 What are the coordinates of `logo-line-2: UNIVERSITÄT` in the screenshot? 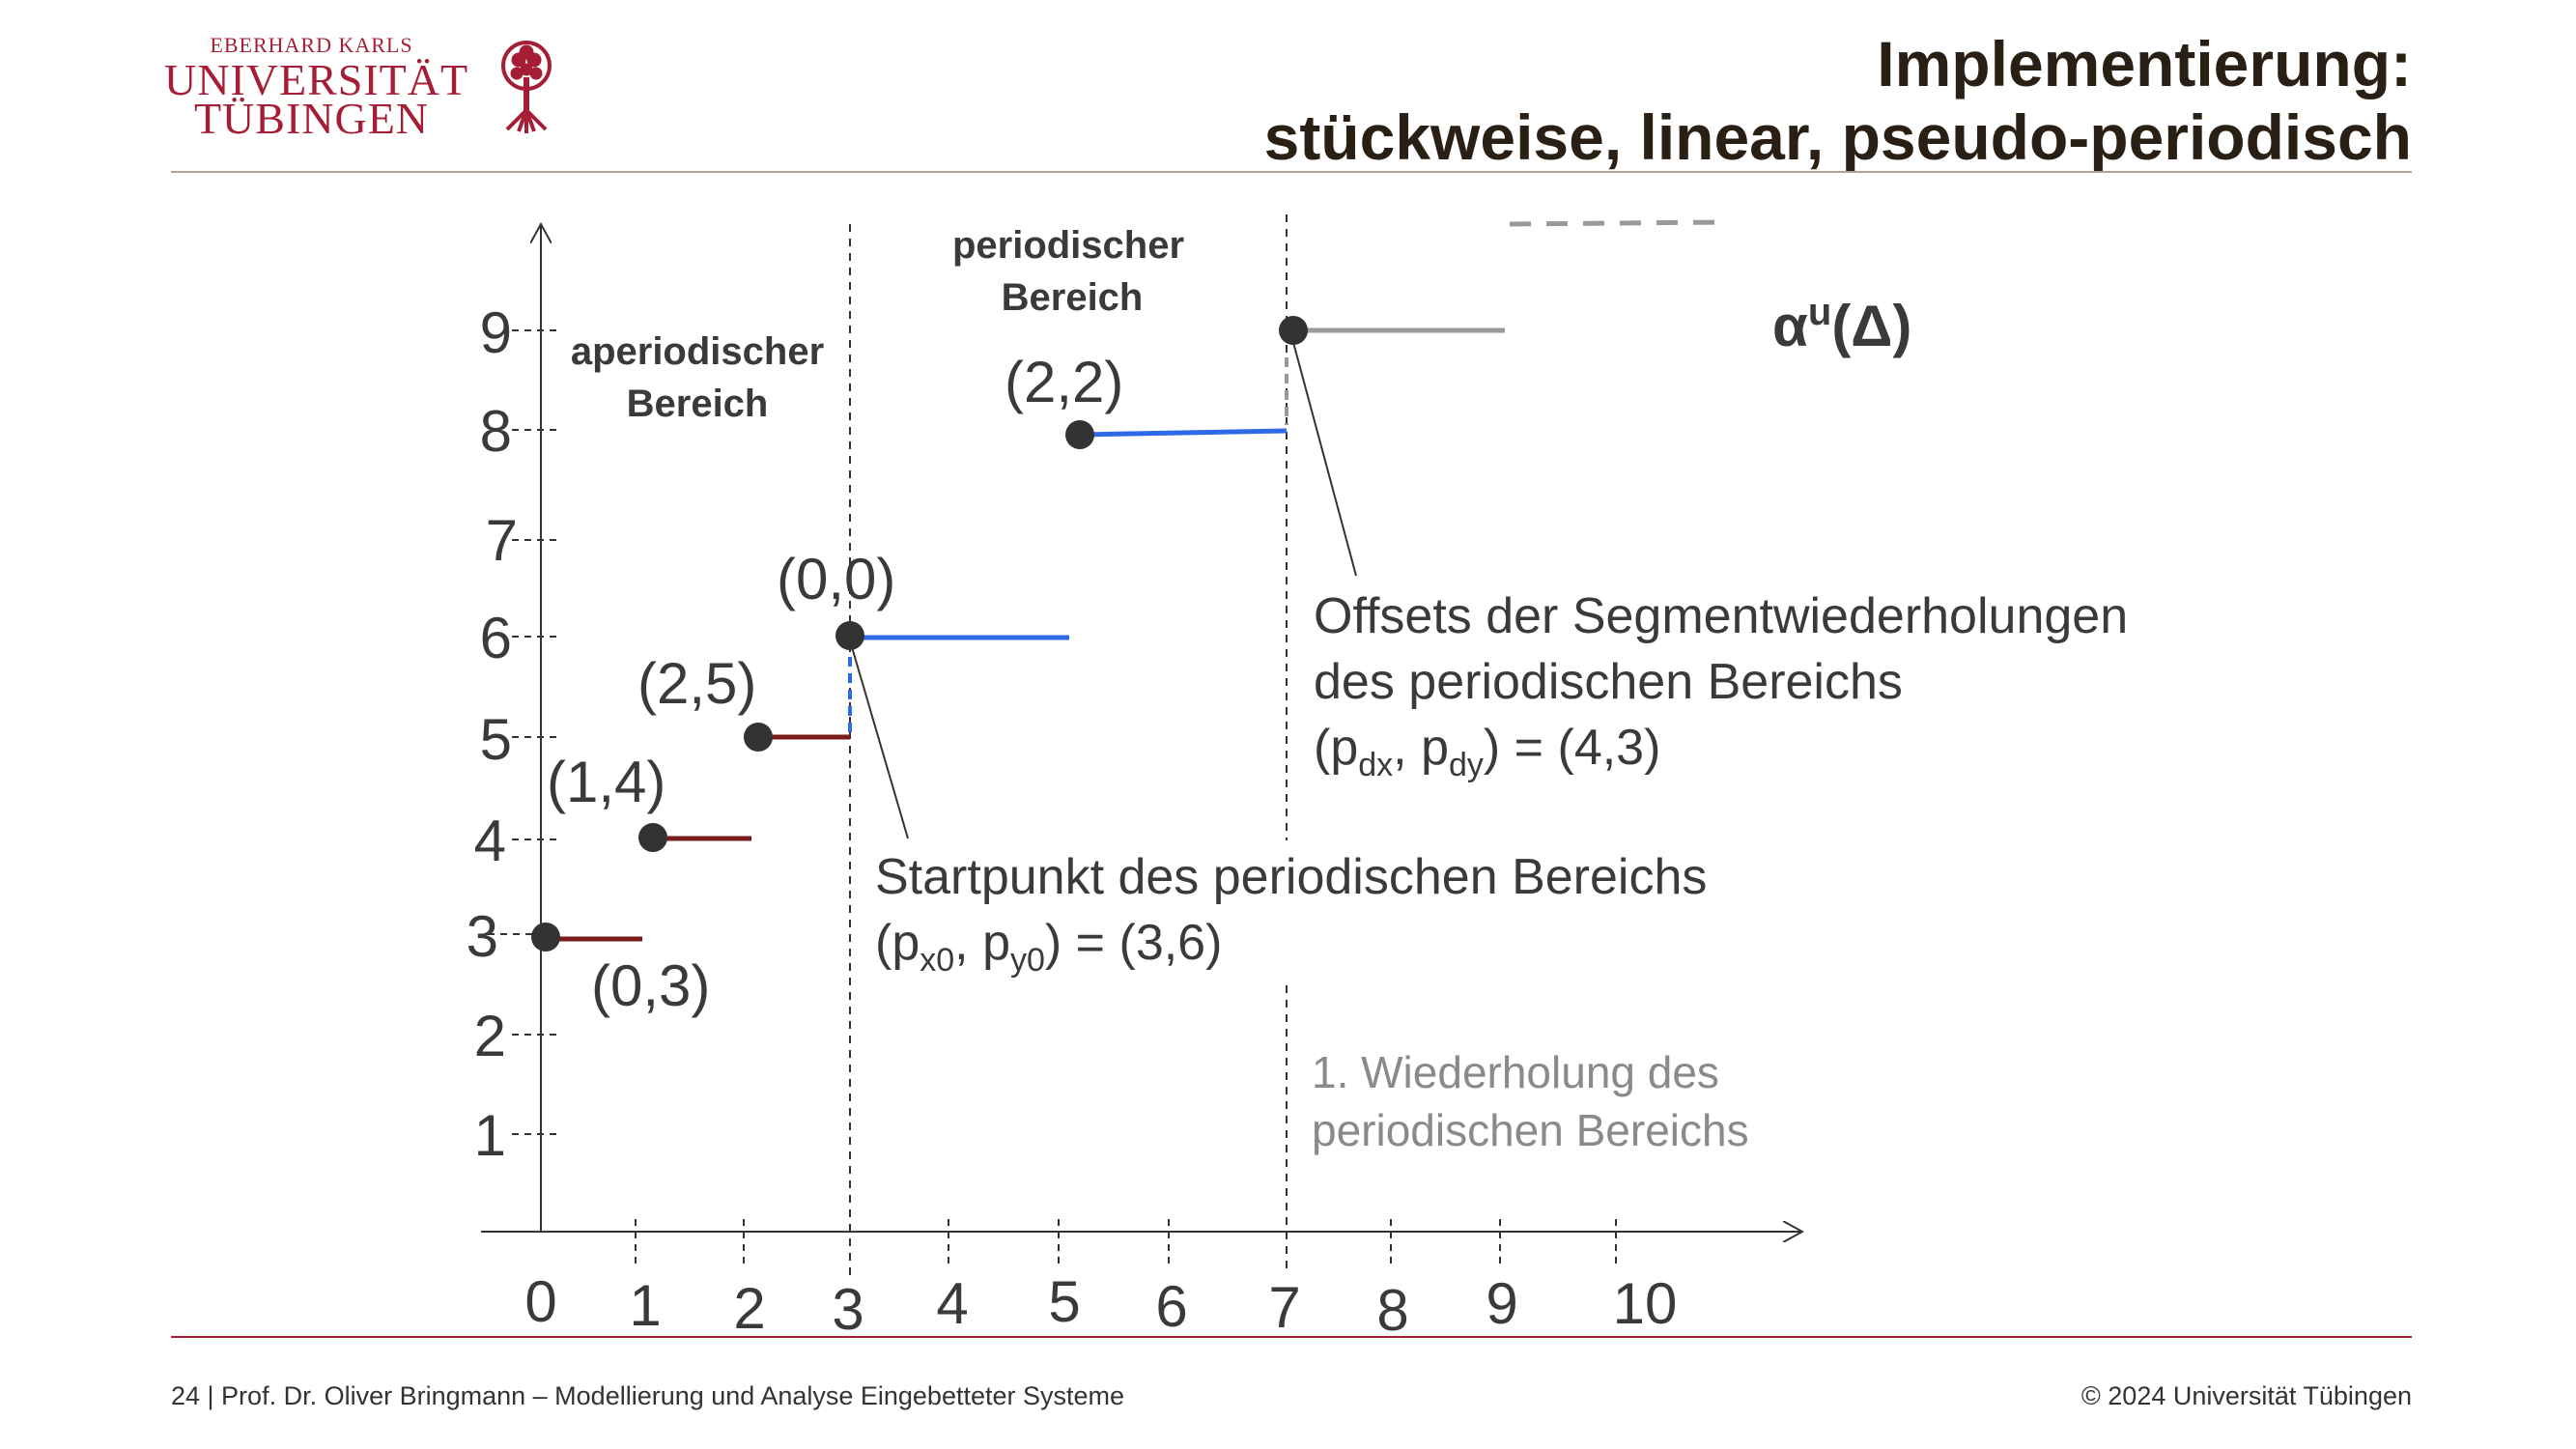 It's located at (316, 79).